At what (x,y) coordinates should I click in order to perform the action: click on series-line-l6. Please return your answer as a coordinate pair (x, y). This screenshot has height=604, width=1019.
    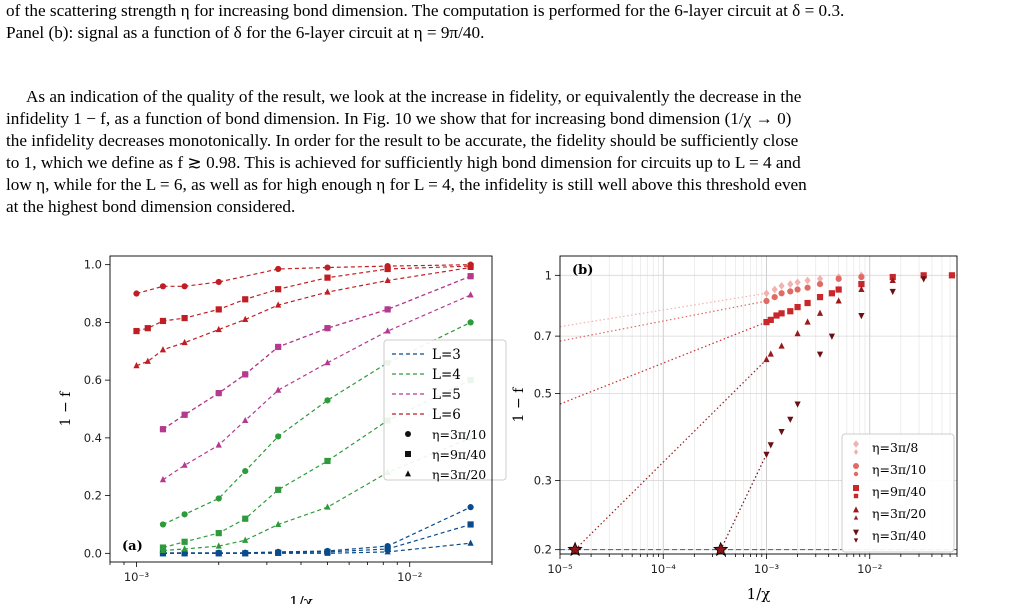
    Looking at the image, I should click on (303, 298).